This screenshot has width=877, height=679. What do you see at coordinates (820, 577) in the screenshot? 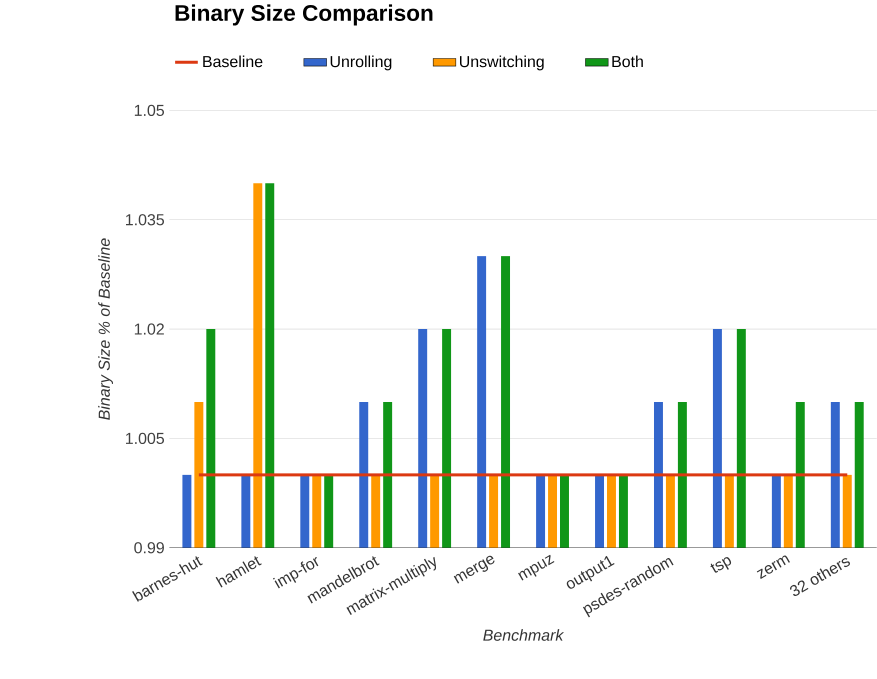
I see `x-tick-label: 32 others` at bounding box center [820, 577].